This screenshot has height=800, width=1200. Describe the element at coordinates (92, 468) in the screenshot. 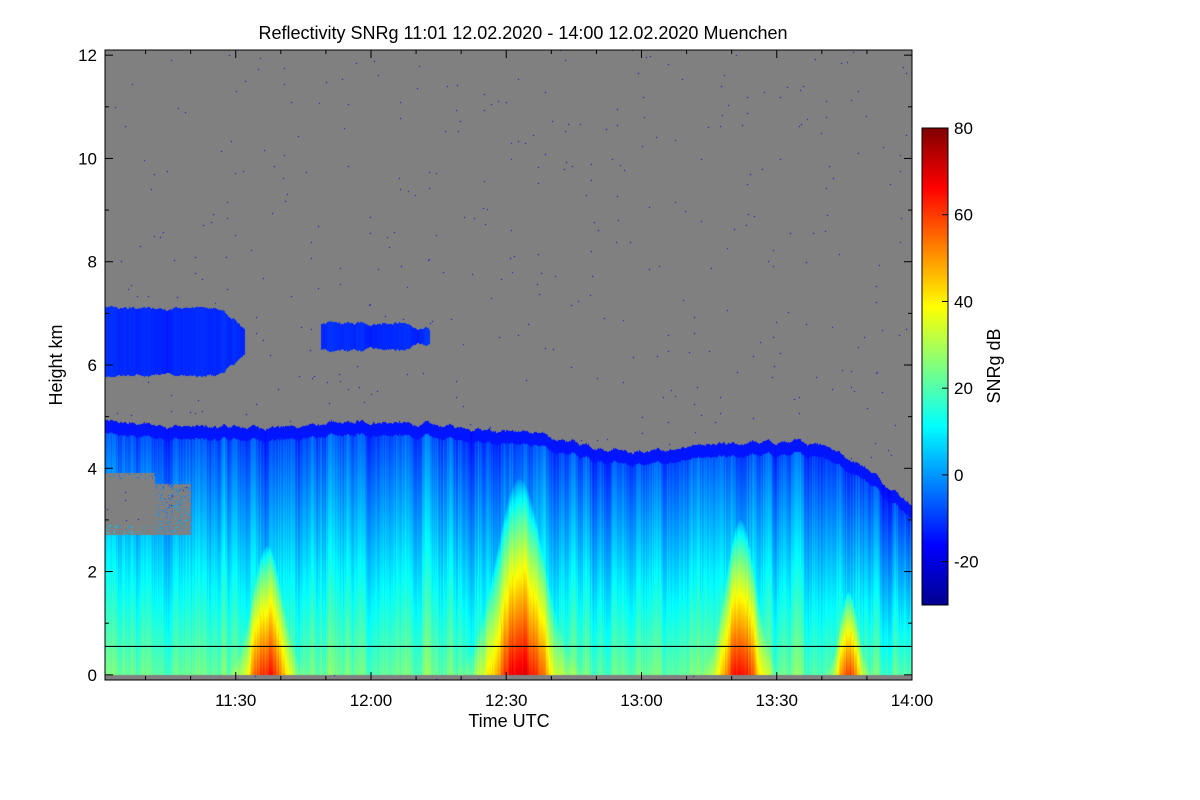

I see `y-tick-label: 4` at that location.